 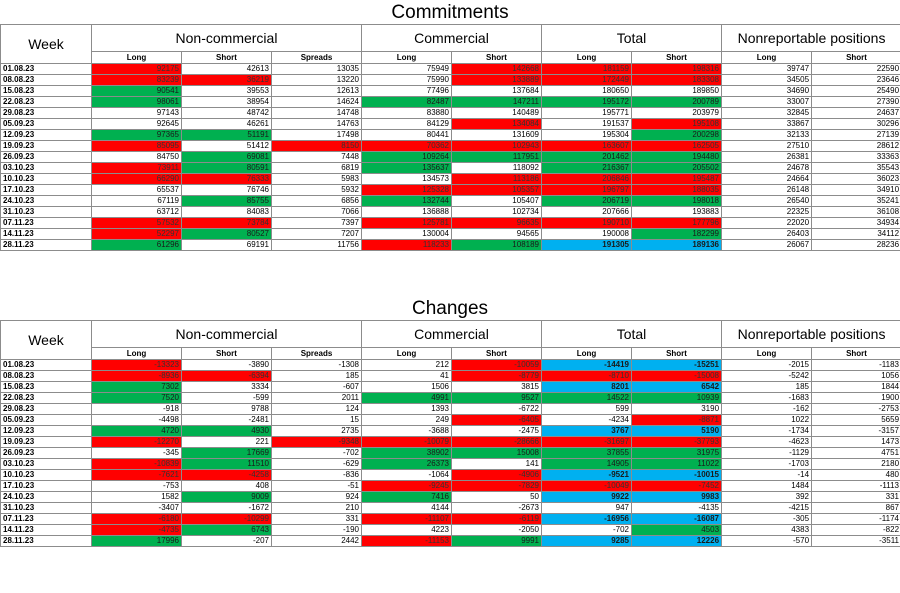 What do you see at coordinates (586, 519) in the screenshot?
I see `value-cell: -16956` at bounding box center [586, 519].